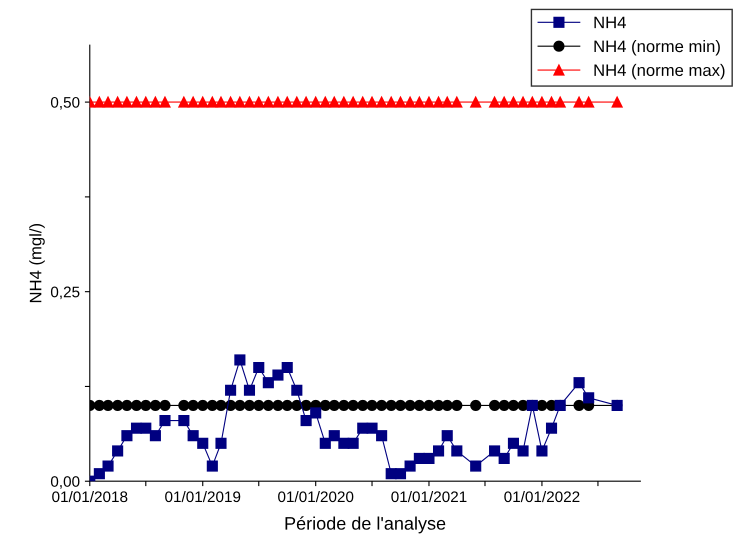  What do you see at coordinates (202, 496) in the screenshot?
I see `x-tick-label: 01/01/2019` at bounding box center [202, 496].